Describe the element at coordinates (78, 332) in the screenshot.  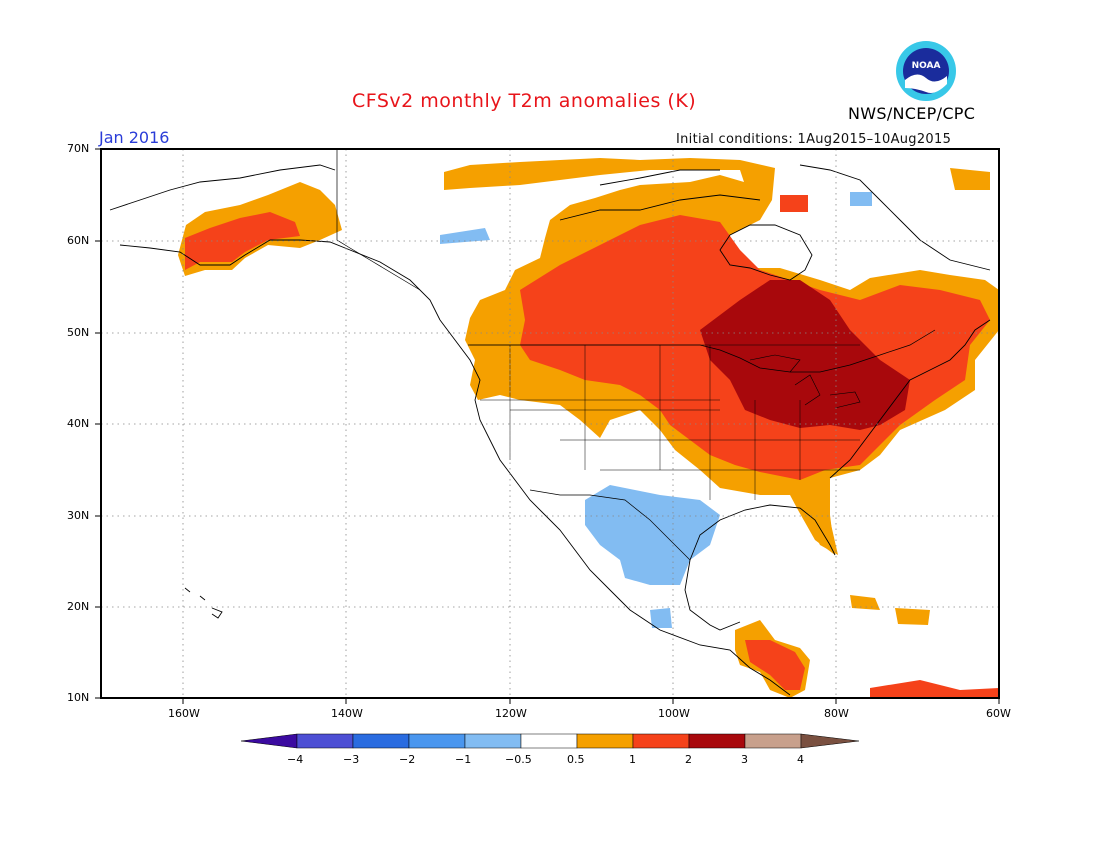
I see `lat-label-50n: 50N` at that location.